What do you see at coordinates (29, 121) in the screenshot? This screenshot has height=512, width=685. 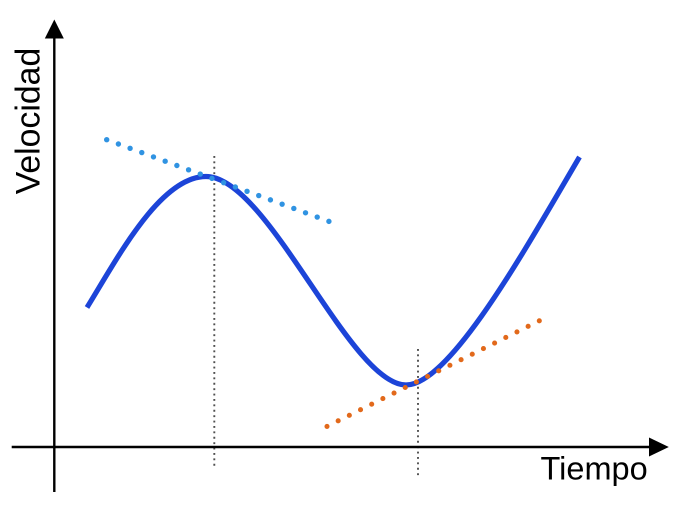 I see `svg-text: Velocidad` at bounding box center [29, 121].